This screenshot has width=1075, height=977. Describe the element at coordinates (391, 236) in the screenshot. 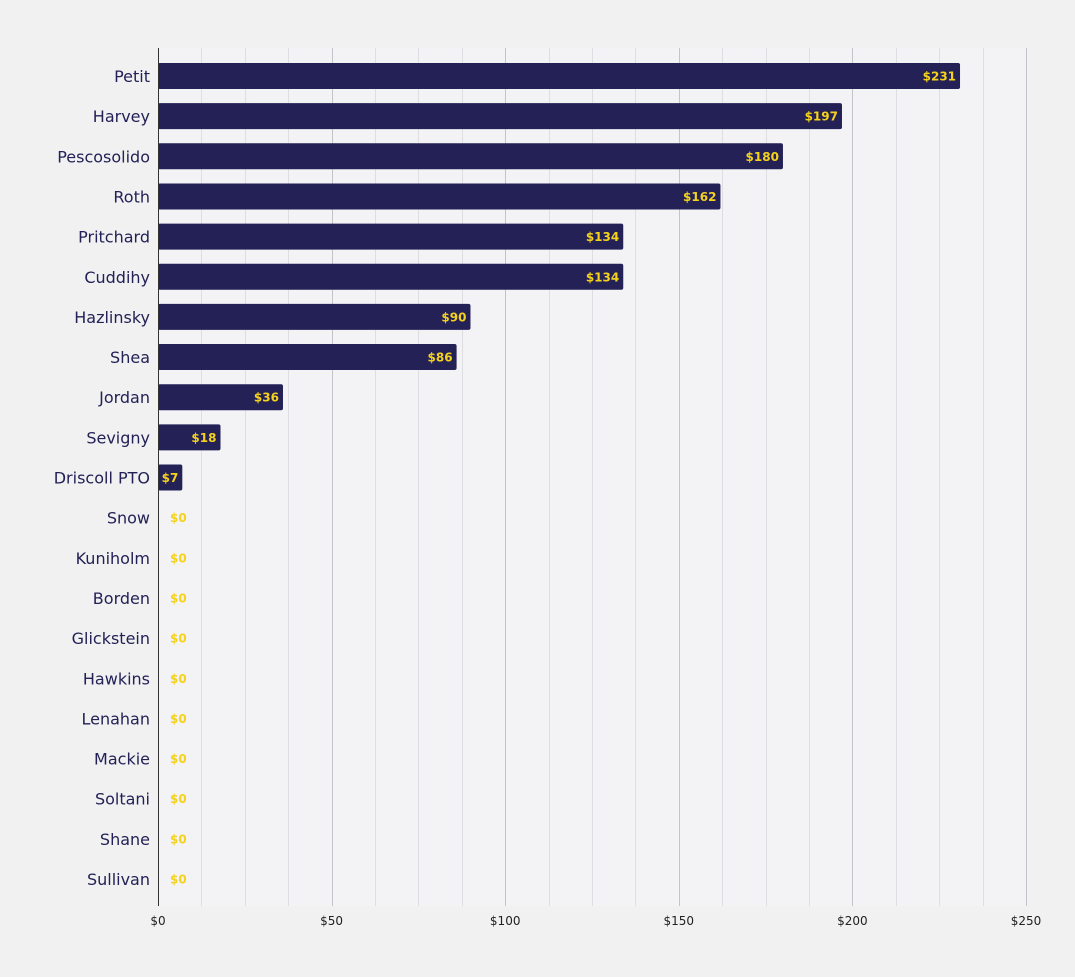

I see `bar-pritchard` at that location.